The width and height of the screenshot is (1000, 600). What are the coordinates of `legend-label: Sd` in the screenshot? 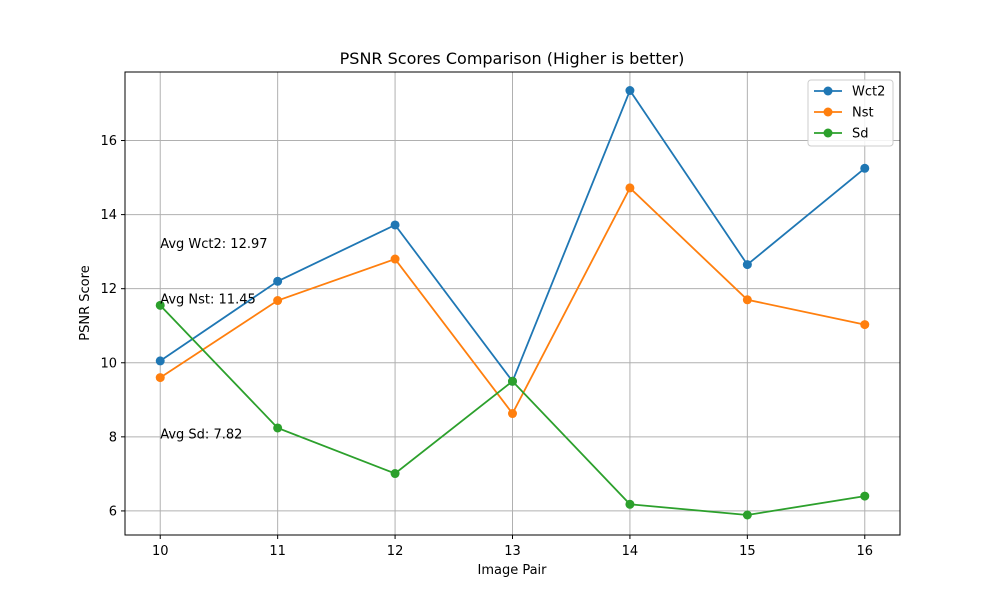 It's located at (860, 134).